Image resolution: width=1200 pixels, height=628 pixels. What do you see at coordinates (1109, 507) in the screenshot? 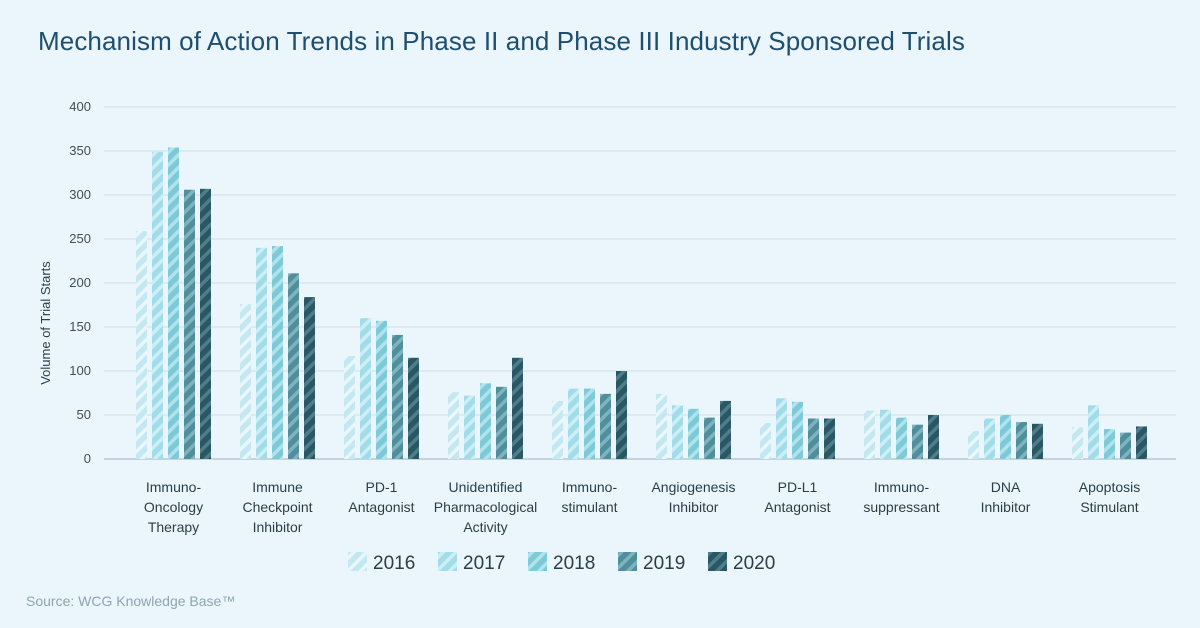
I see `category-label: Stimulant` at bounding box center [1109, 507].